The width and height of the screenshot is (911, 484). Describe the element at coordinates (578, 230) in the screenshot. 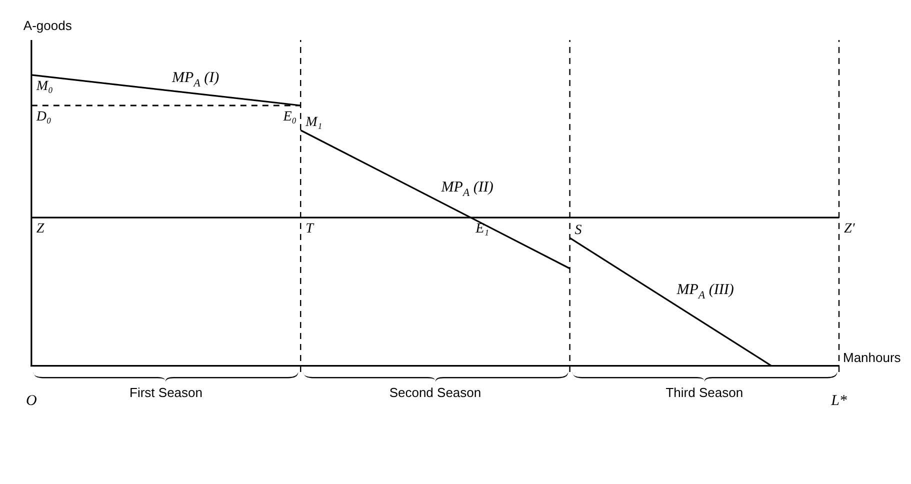

I see `annotation: S` at that location.